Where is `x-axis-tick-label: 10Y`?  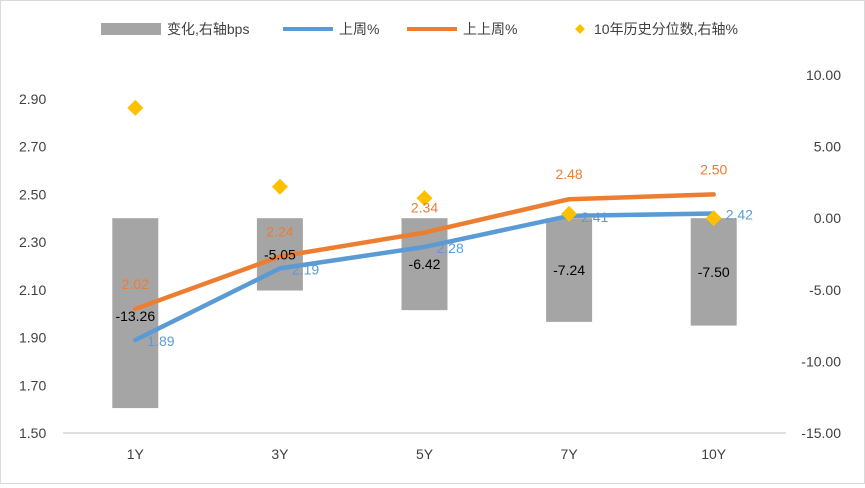 x-axis-tick-label: 10Y is located at coordinates (714, 454).